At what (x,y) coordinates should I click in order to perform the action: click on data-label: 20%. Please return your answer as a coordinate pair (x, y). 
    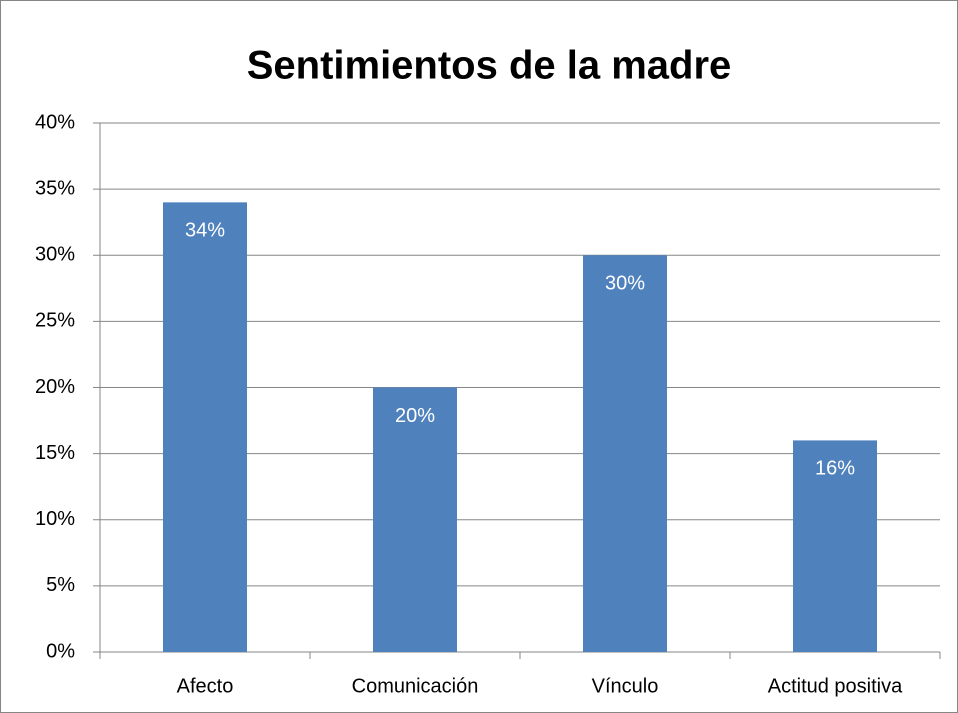
    Looking at the image, I should click on (415, 416).